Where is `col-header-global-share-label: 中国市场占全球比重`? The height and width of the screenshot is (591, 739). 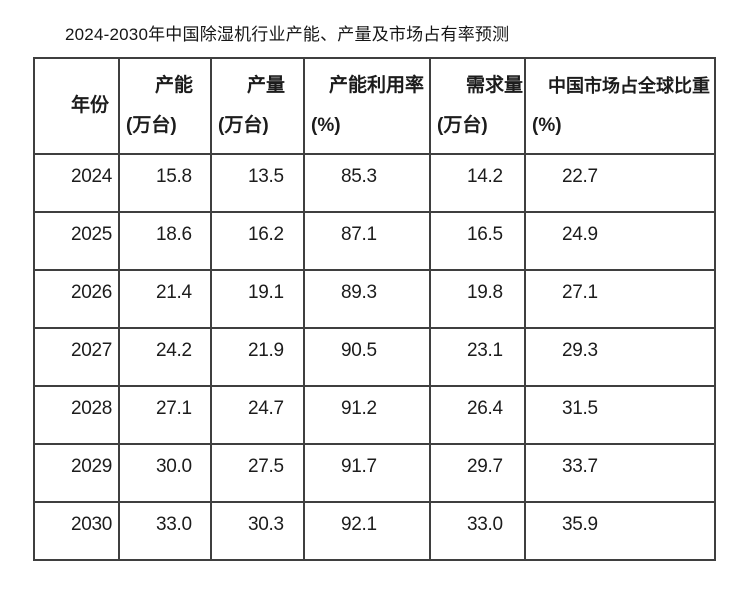 col-header-global-share-label: 中国市场占全球比重 is located at coordinates (629, 86).